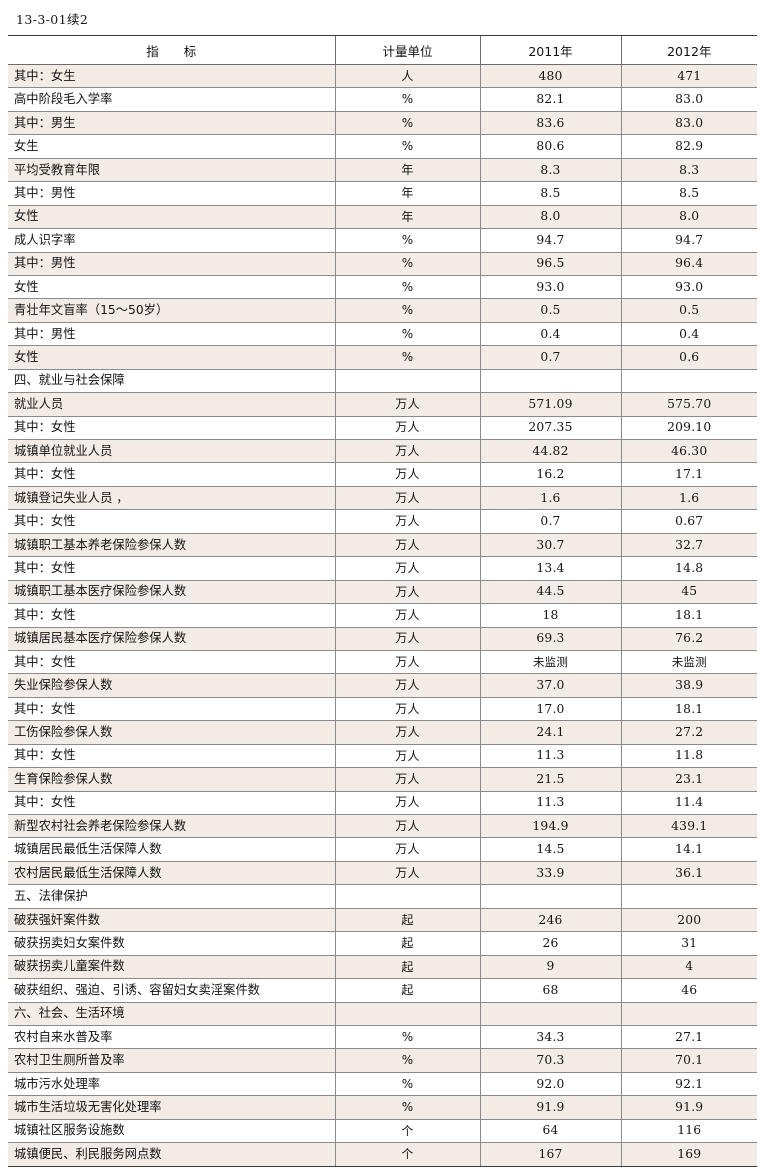 Image resolution: width=765 pixels, height=1167 pixels. I want to click on indicator-label: 女生, so click(171, 146).